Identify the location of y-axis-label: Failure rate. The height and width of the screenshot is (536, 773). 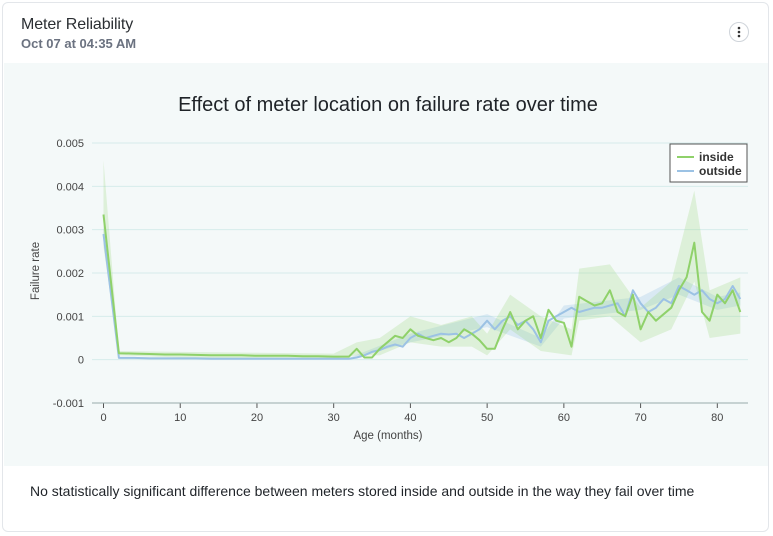
(36, 271).